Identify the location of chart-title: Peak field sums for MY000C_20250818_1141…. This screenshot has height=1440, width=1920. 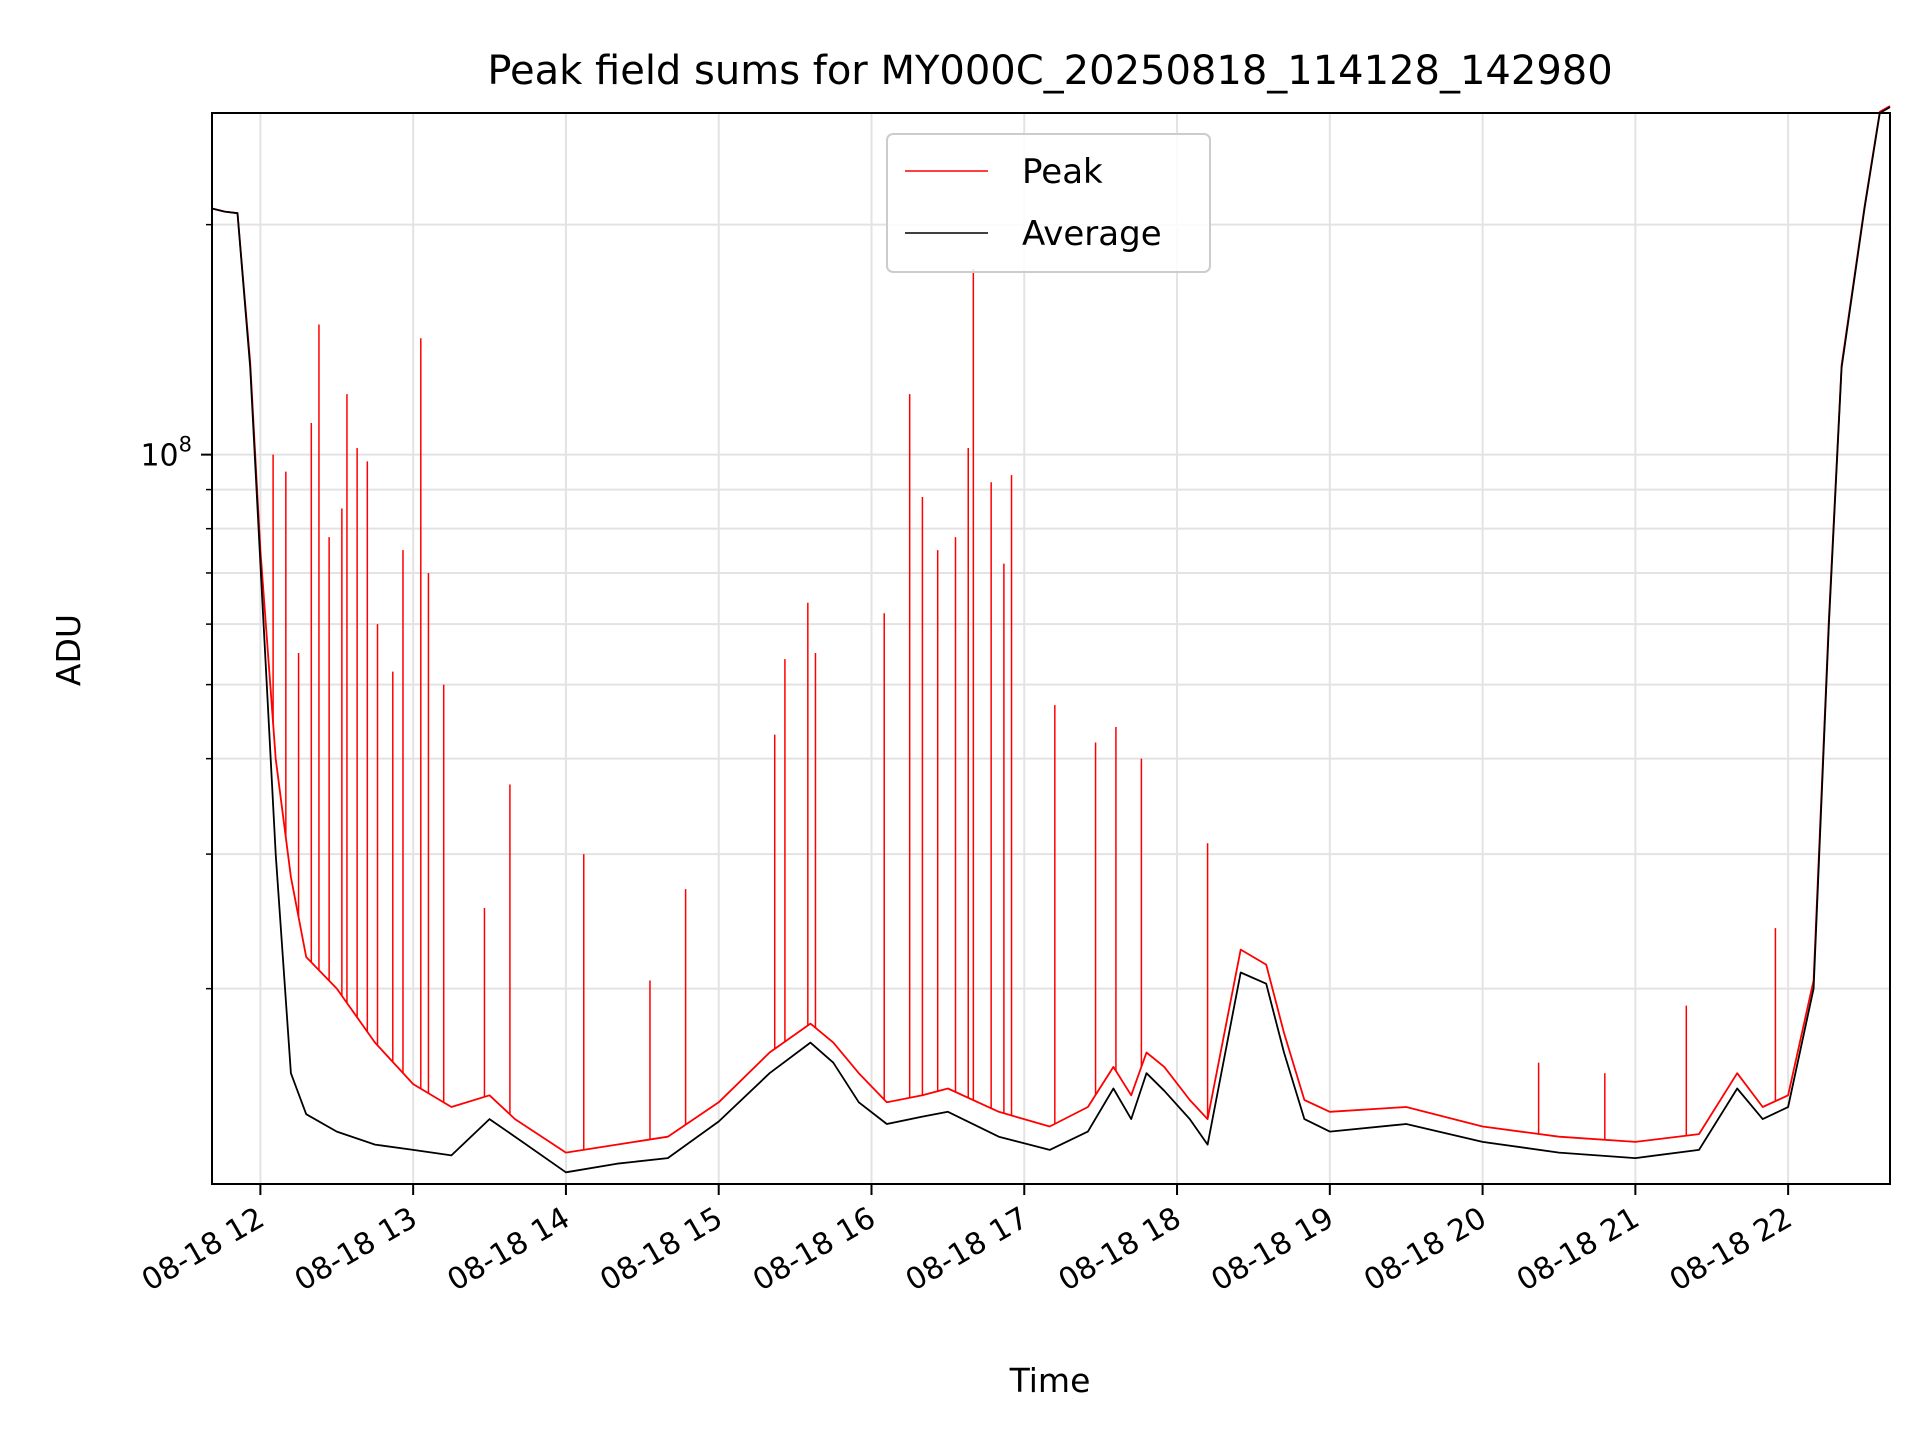
(1049, 71).